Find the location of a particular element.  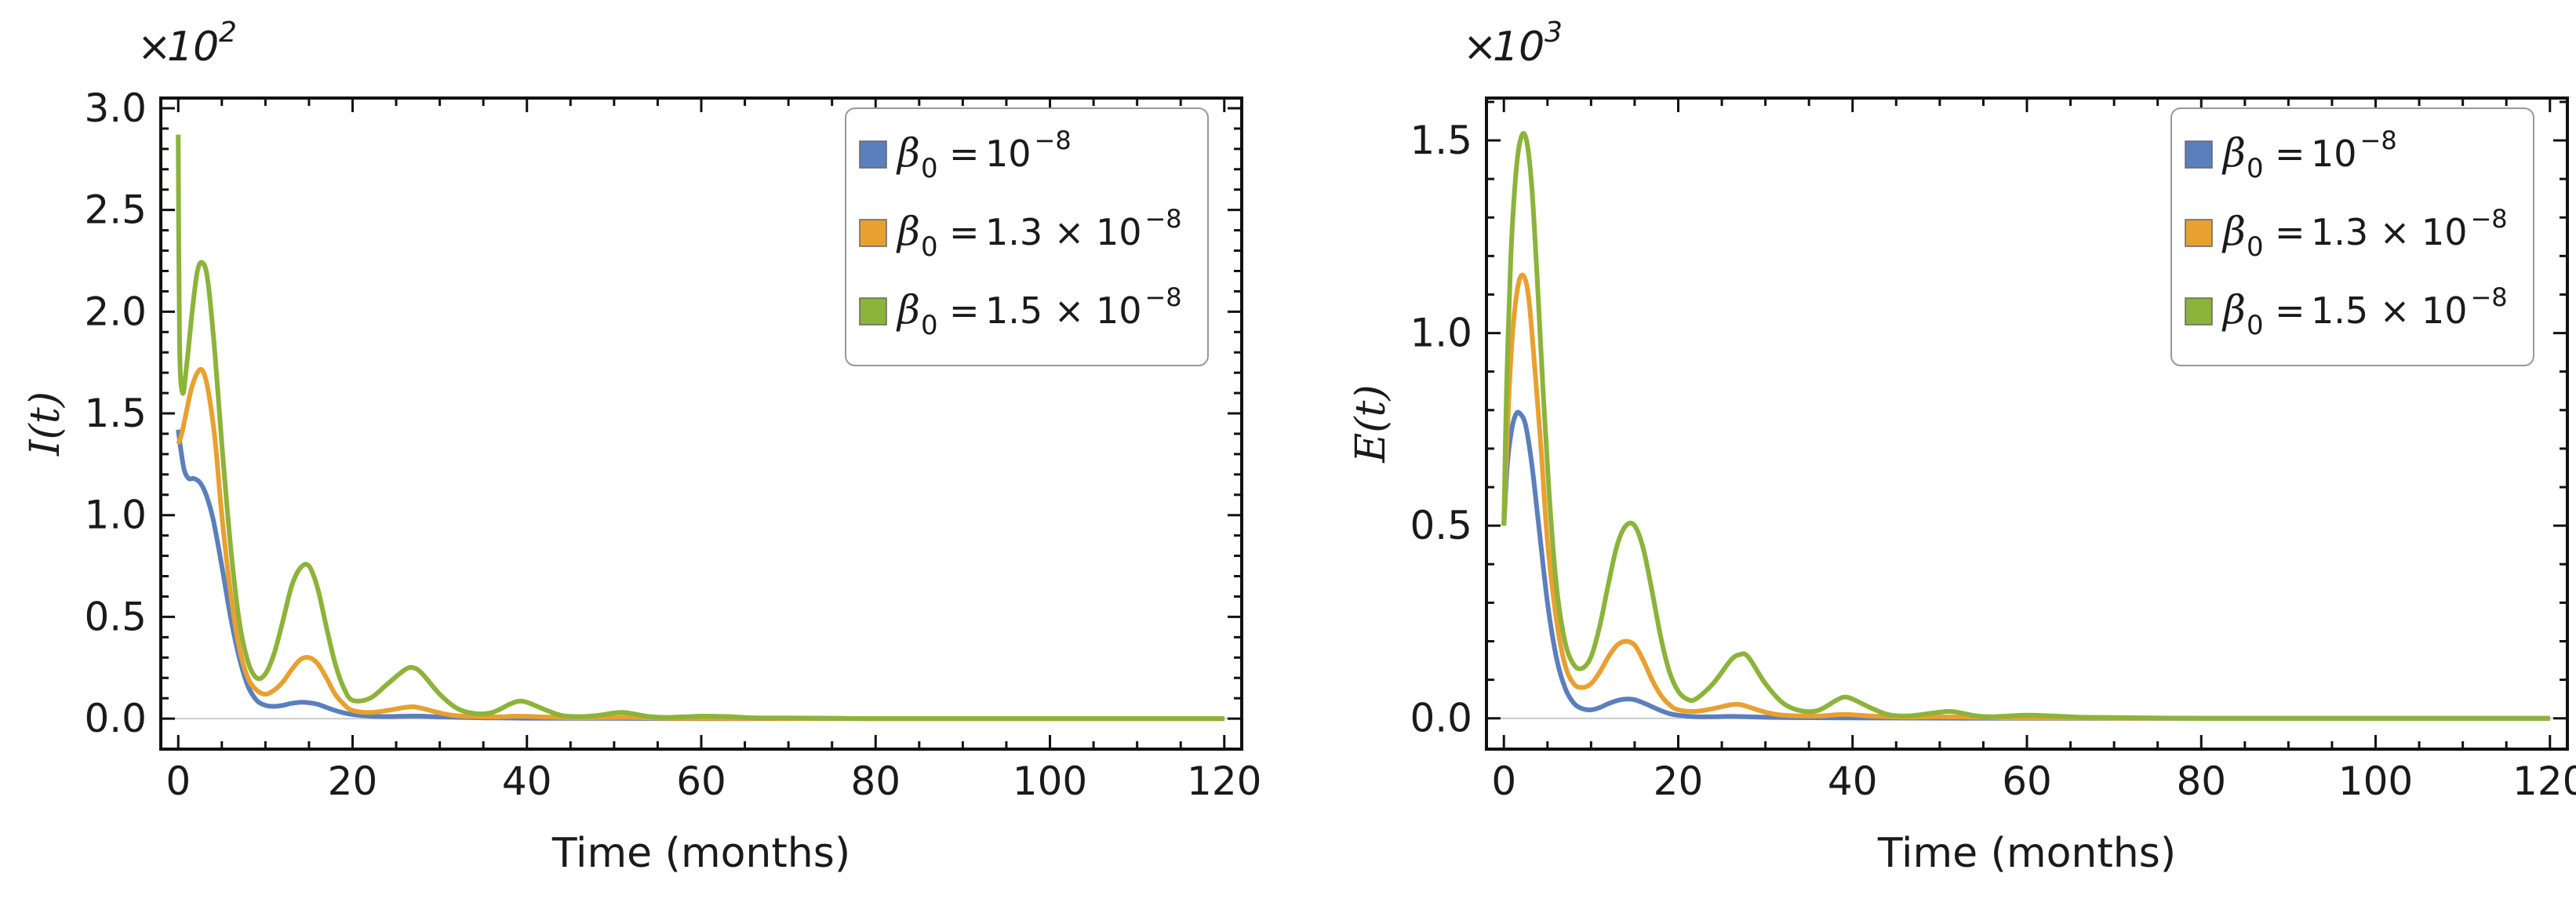

y-axis-title: E(t) is located at coordinates (1371, 423).